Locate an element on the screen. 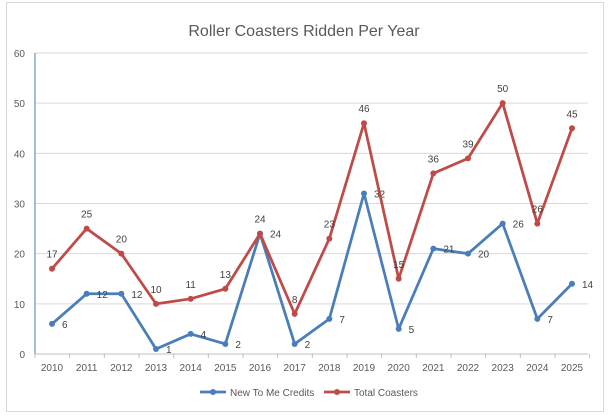 The width and height of the screenshot is (609, 415). x-tick-label: 2011 is located at coordinates (87, 368).